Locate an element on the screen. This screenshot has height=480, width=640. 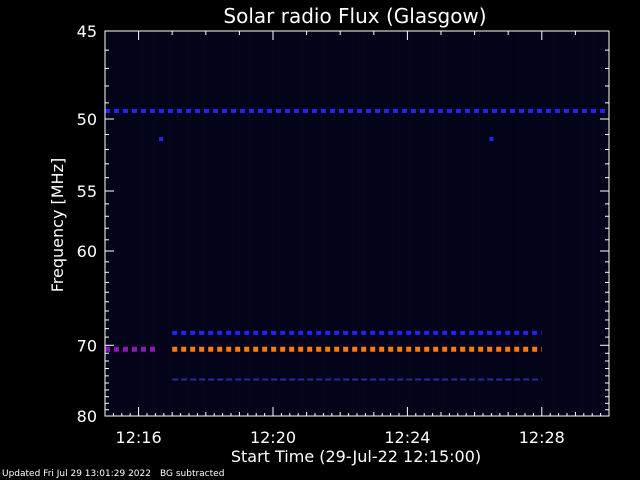
y-tick-label: 50 is located at coordinates (87, 119).